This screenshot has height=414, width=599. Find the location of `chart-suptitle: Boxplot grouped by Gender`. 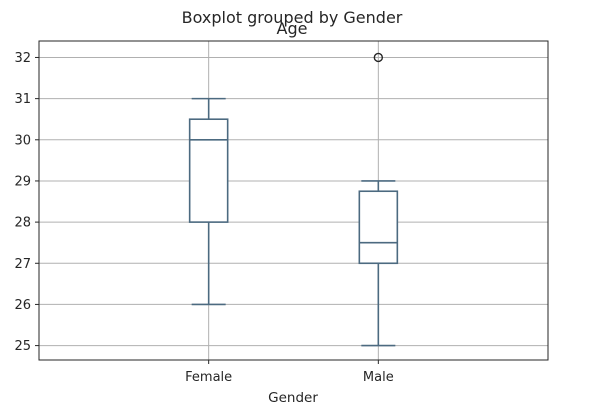

chart-suptitle: Boxplot grouped by Gender is located at coordinates (292, 17).